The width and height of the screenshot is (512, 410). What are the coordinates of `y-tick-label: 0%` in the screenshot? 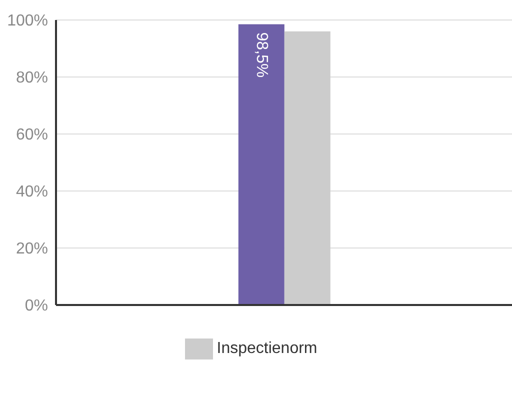 It's located at (36, 306).